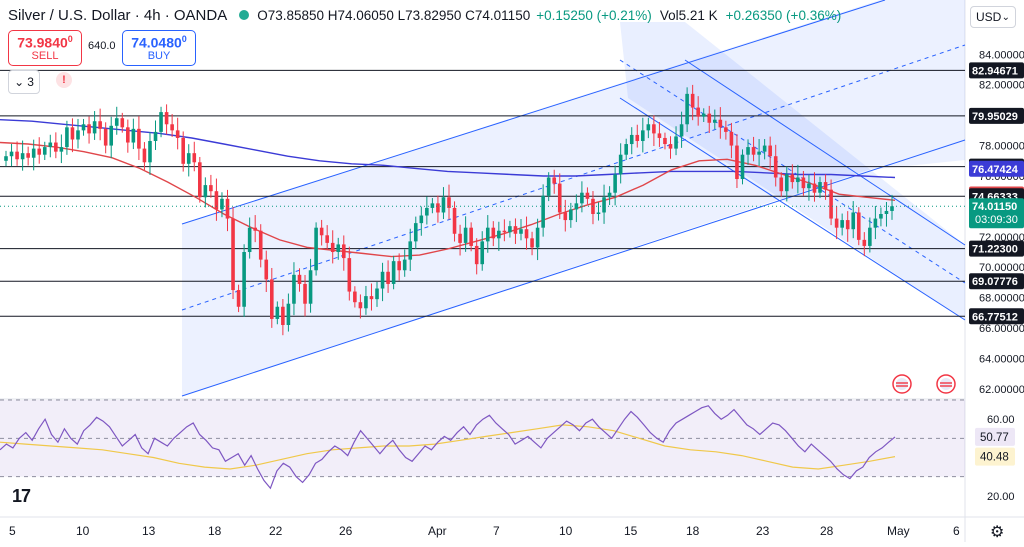 The height and width of the screenshot is (547, 1024). I want to click on time-axis-tick: 10, so click(83, 531).